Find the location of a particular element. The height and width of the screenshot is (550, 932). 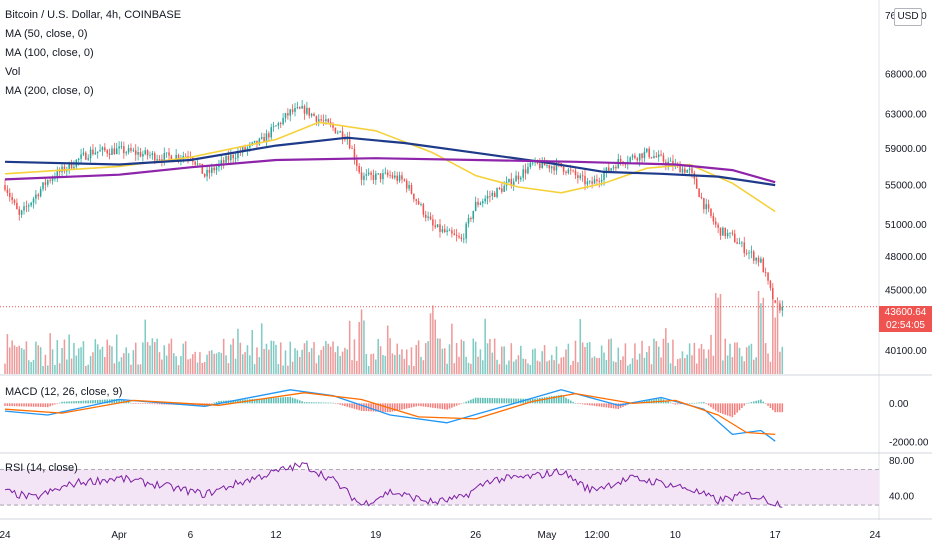

rsi-pane-title: RSI (14, close) is located at coordinates (41, 468).